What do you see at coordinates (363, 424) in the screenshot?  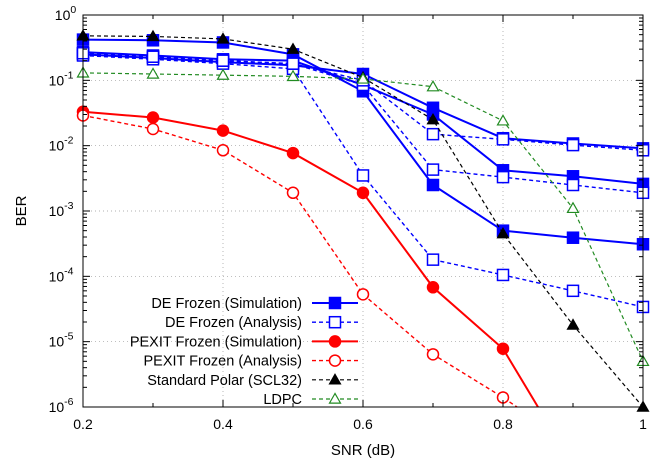 I see `x-tick-label: 0.6` at bounding box center [363, 424].